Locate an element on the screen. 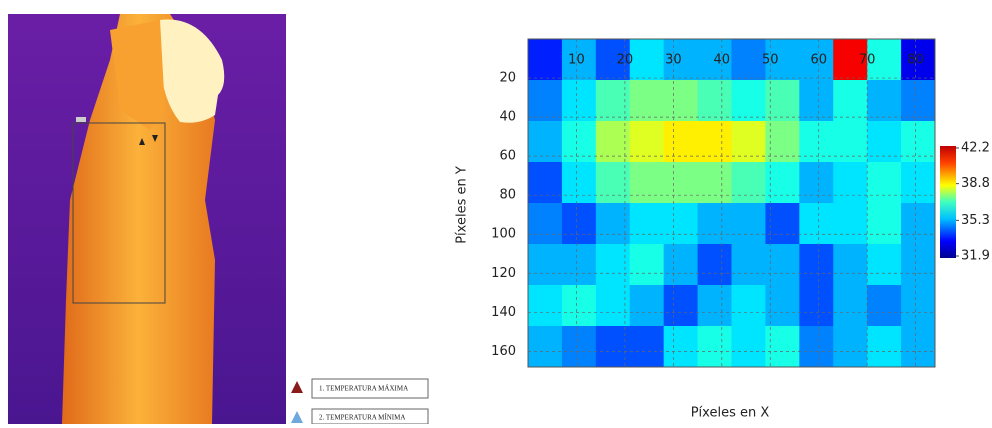 This screenshot has height=428, width=992. x-tick-label: 30 is located at coordinates (673, 60).